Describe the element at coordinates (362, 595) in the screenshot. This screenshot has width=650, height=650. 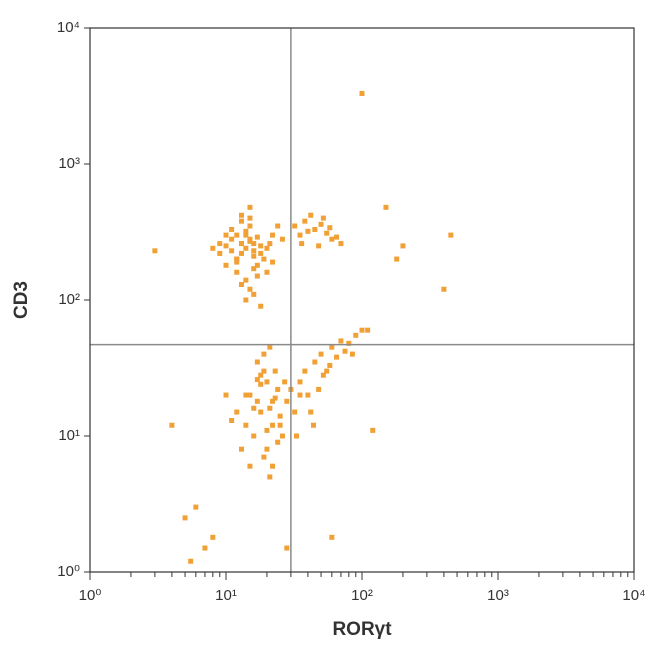
I see `x-tick-label: 10²` at that location.